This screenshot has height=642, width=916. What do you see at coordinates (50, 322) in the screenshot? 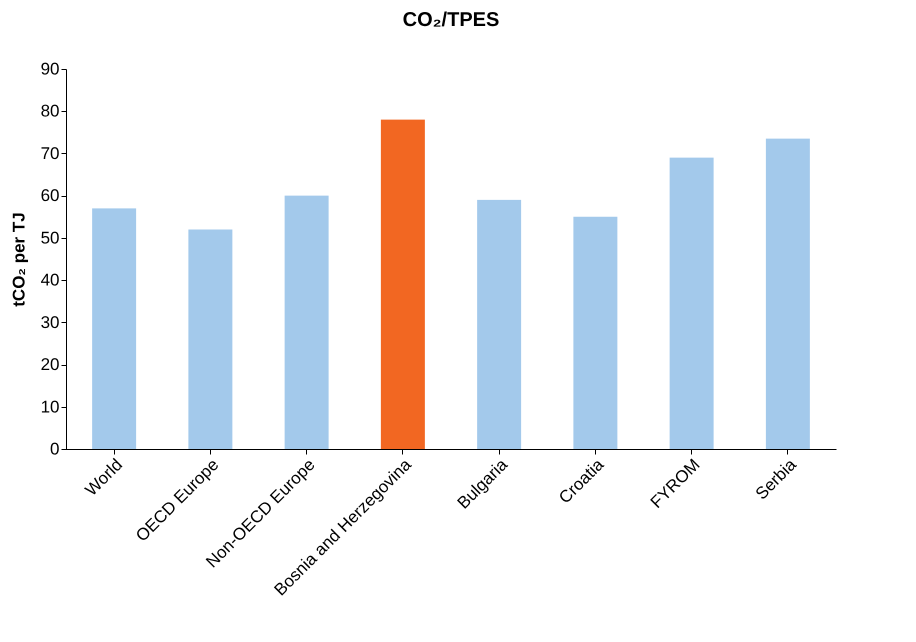
I see `y-tick-label: 30` at bounding box center [50, 322].